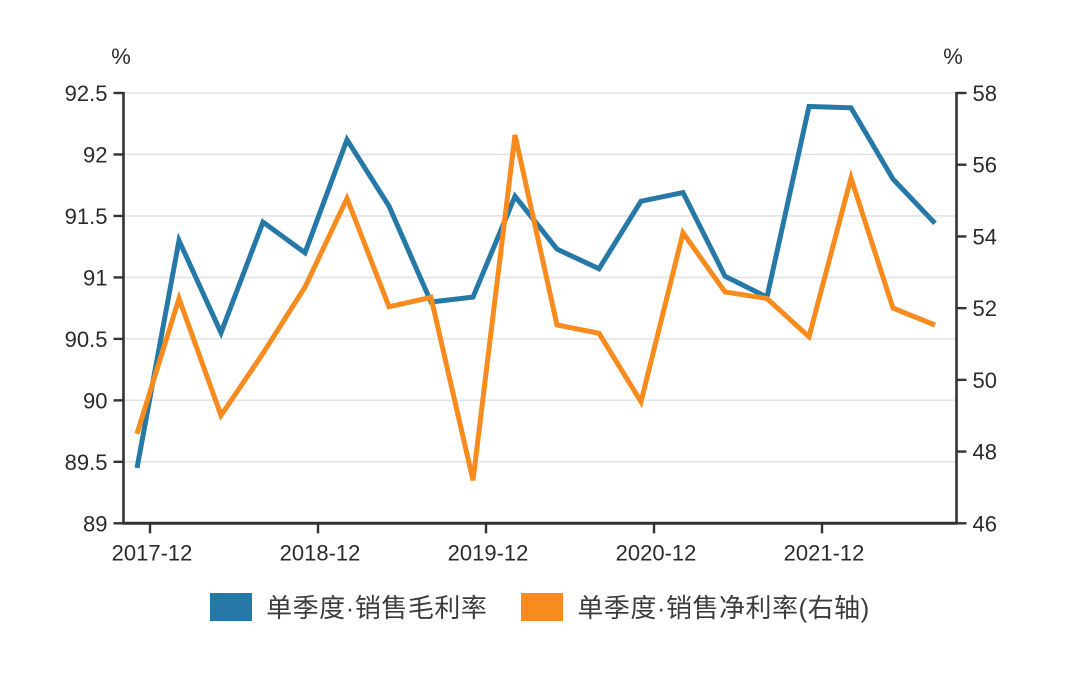 The width and height of the screenshot is (1080, 679). What do you see at coordinates (488, 552) in the screenshot?
I see `x-axis-tick-label: 2019-12` at bounding box center [488, 552].